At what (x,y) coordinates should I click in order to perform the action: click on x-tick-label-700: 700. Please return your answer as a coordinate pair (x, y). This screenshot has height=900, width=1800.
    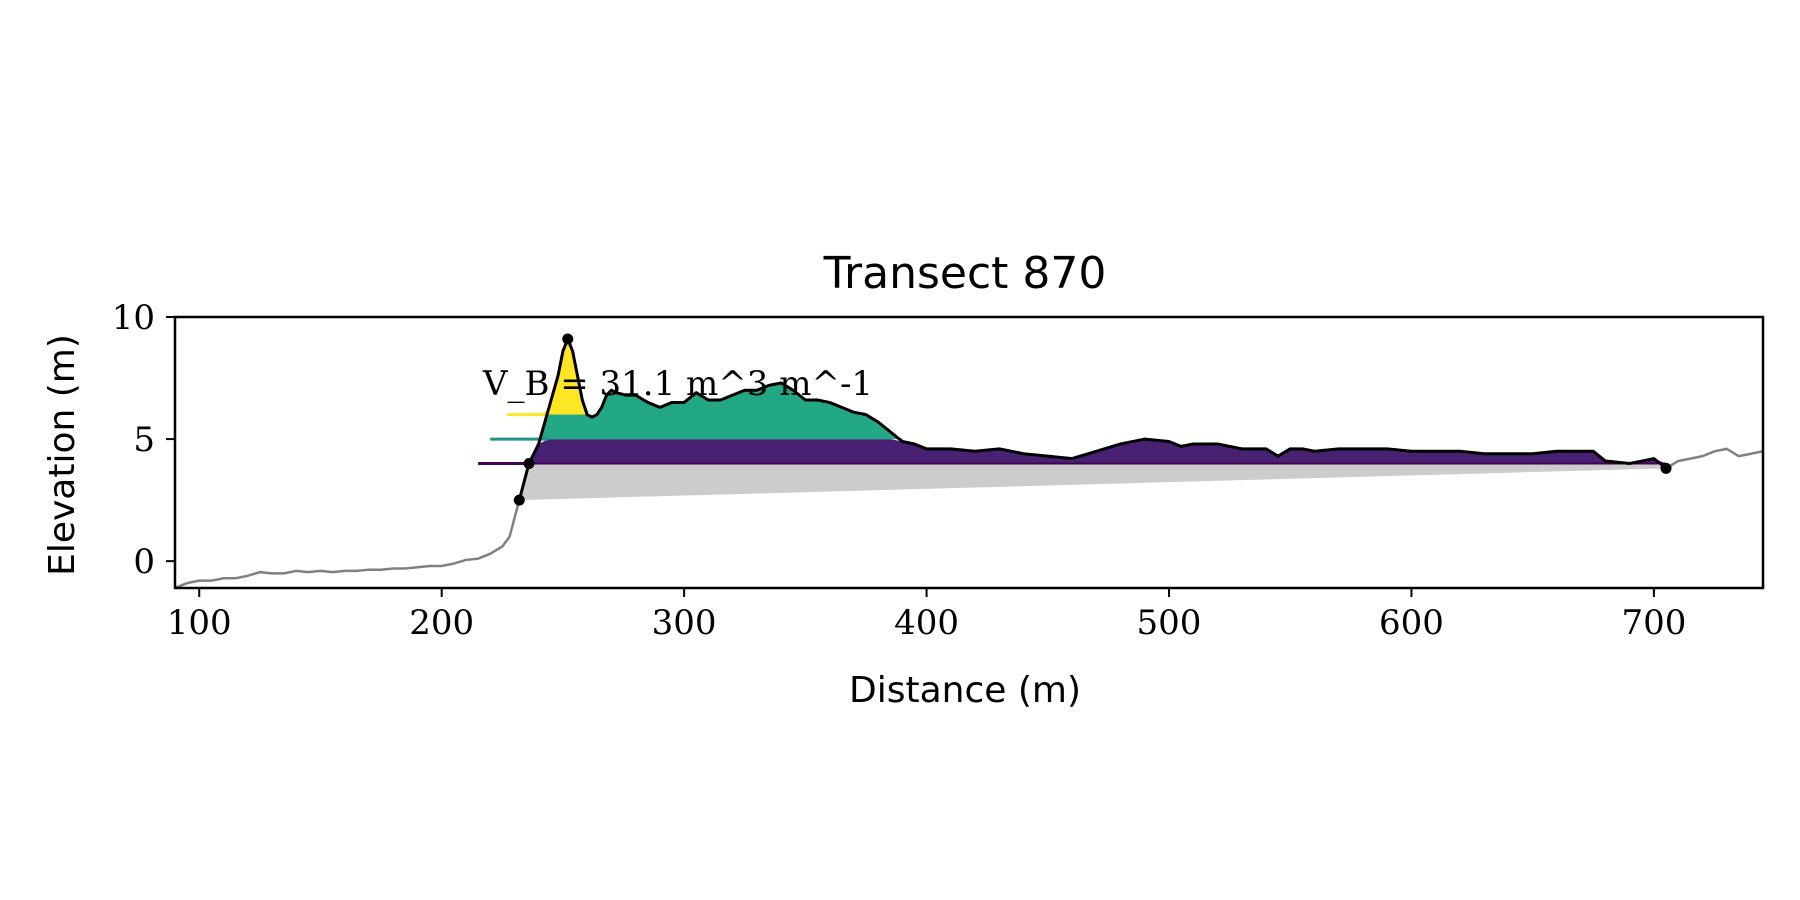
    Looking at the image, I should click on (1653, 623).